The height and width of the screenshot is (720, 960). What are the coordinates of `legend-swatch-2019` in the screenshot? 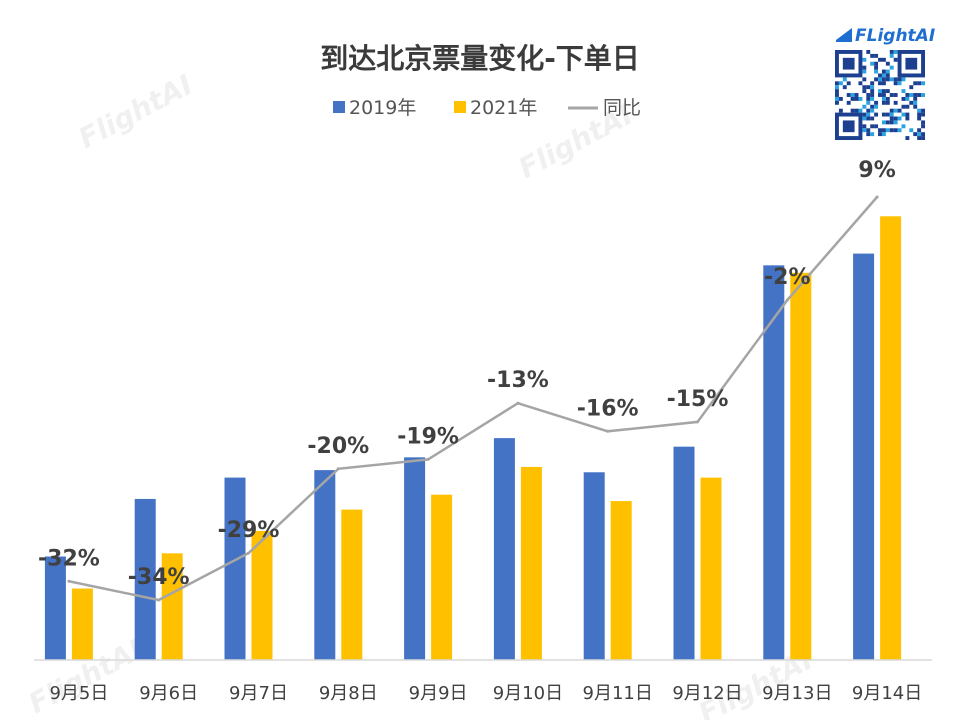 It's located at (339, 107).